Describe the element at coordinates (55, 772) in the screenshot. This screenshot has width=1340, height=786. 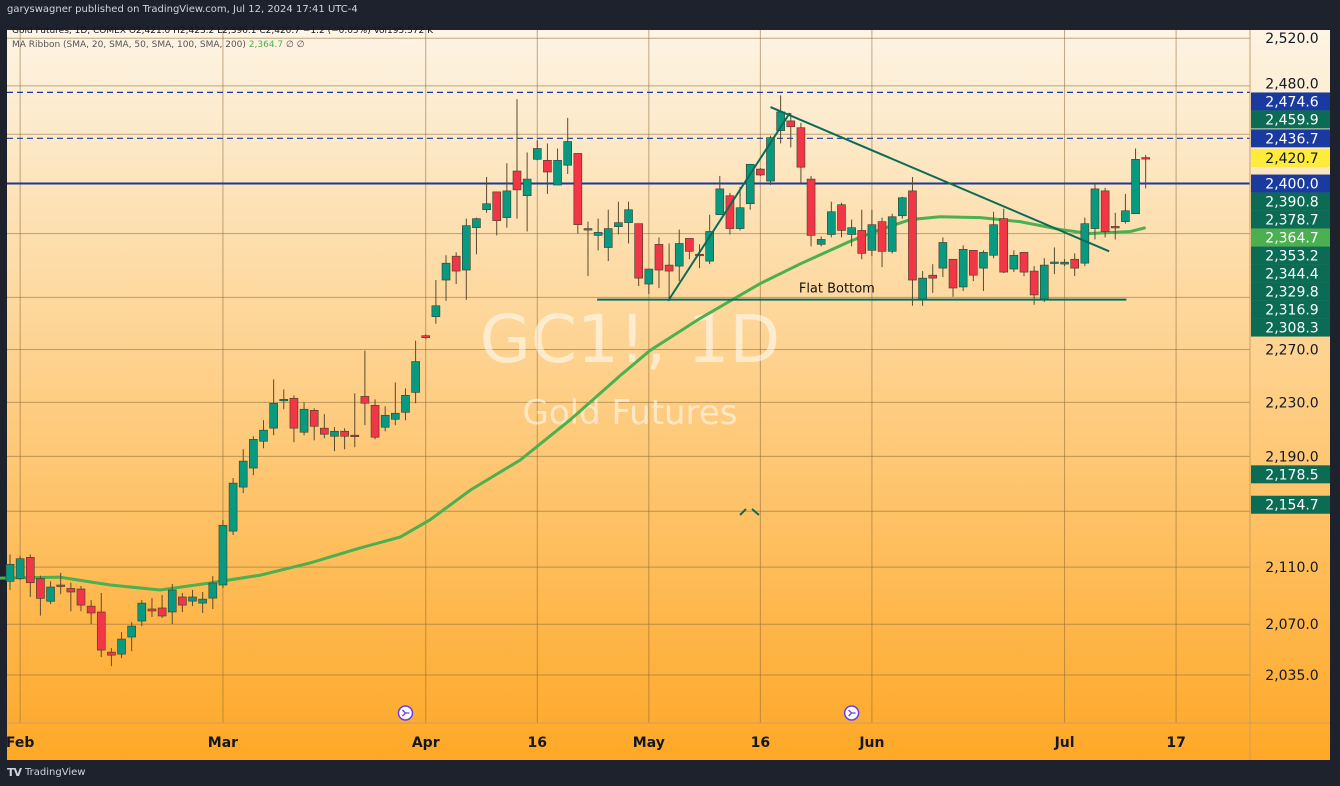
I see `footer-brand: TradingView` at that location.